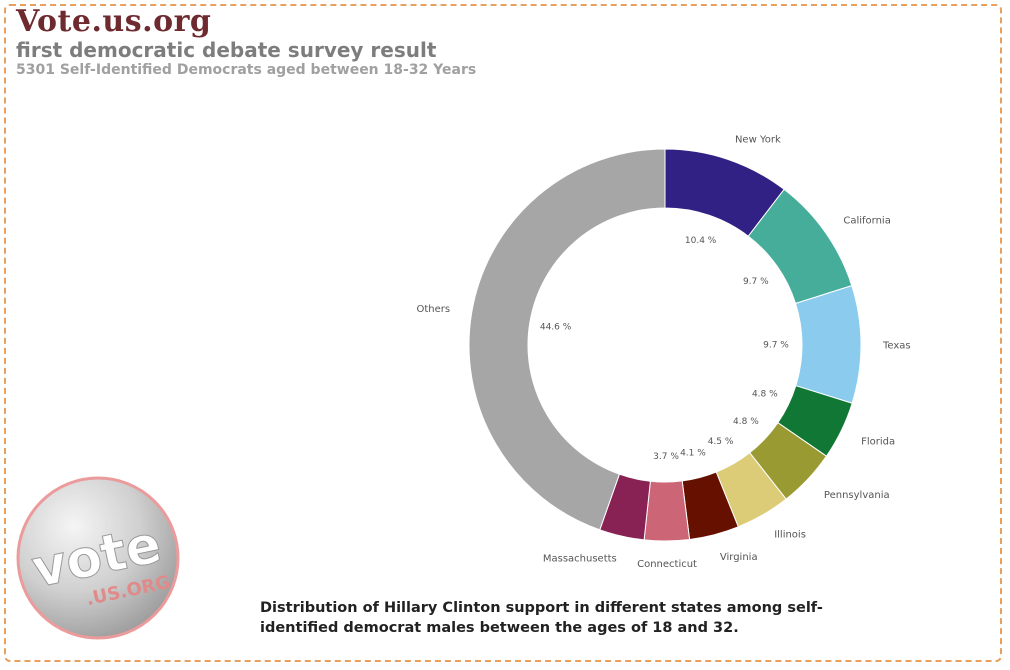 The height and width of the screenshot is (670, 1010). What do you see at coordinates (666, 457) in the screenshot?
I see `value-connecticut: 3.7 %` at bounding box center [666, 457].